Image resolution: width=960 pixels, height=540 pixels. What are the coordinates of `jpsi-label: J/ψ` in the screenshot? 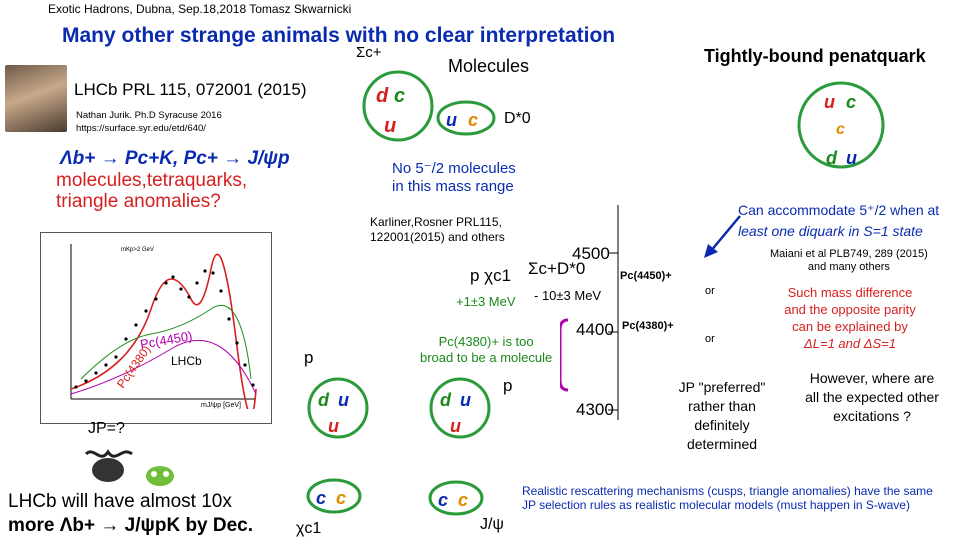 It's located at (492, 524).